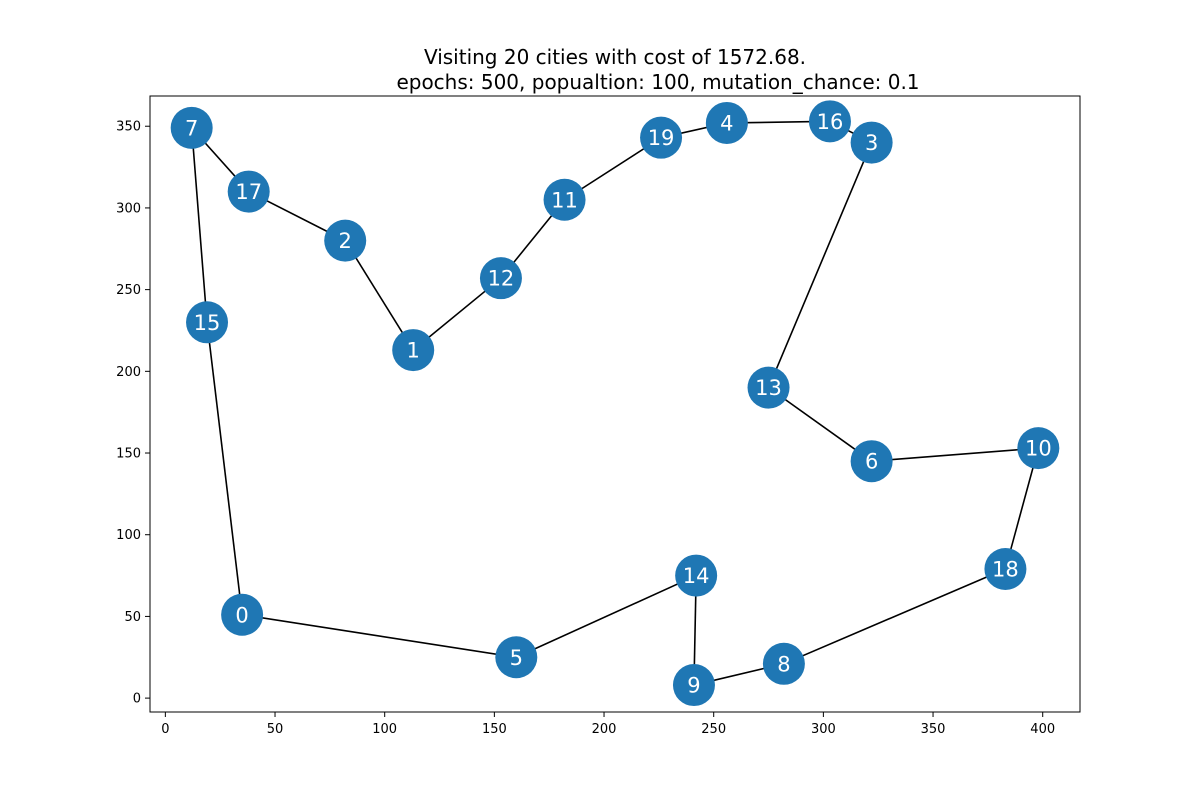 This screenshot has width=1200, height=800. I want to click on city-node-13: 13, so click(768, 387).